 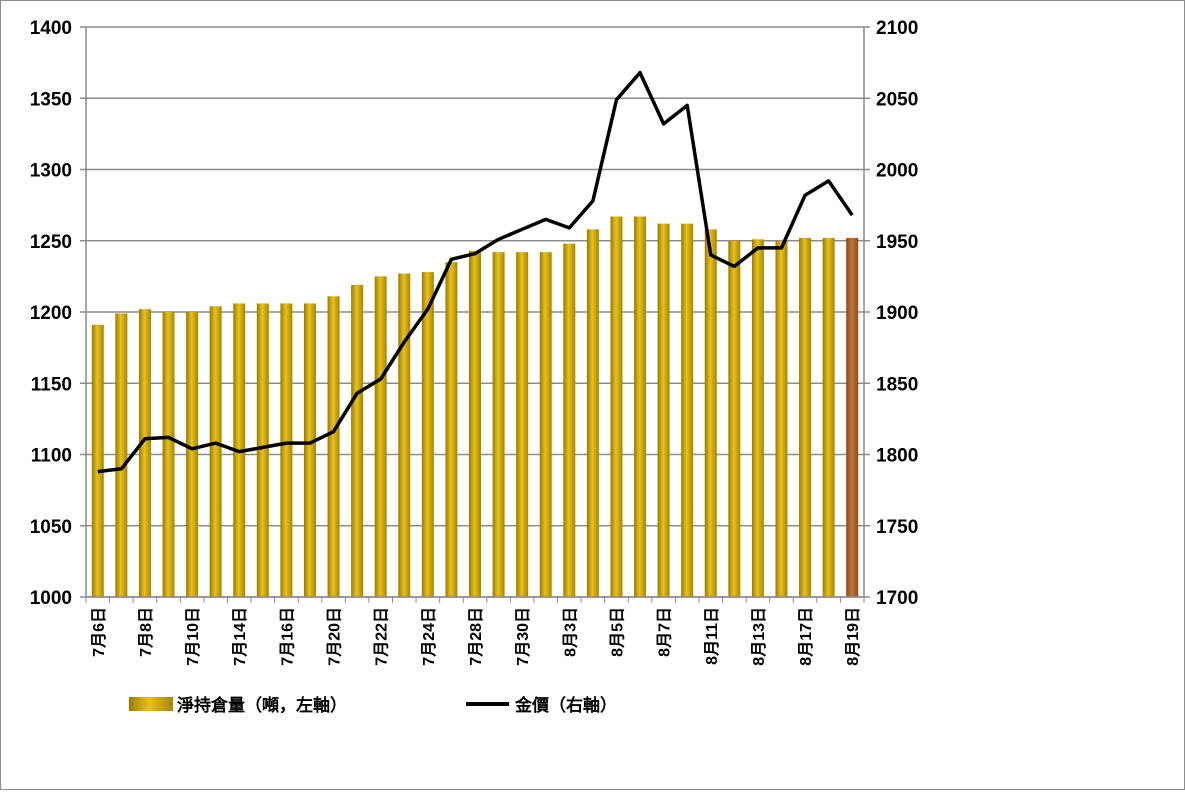 What do you see at coordinates (287, 636) in the screenshot?
I see `x-tick-label: 7月16日` at bounding box center [287, 636].